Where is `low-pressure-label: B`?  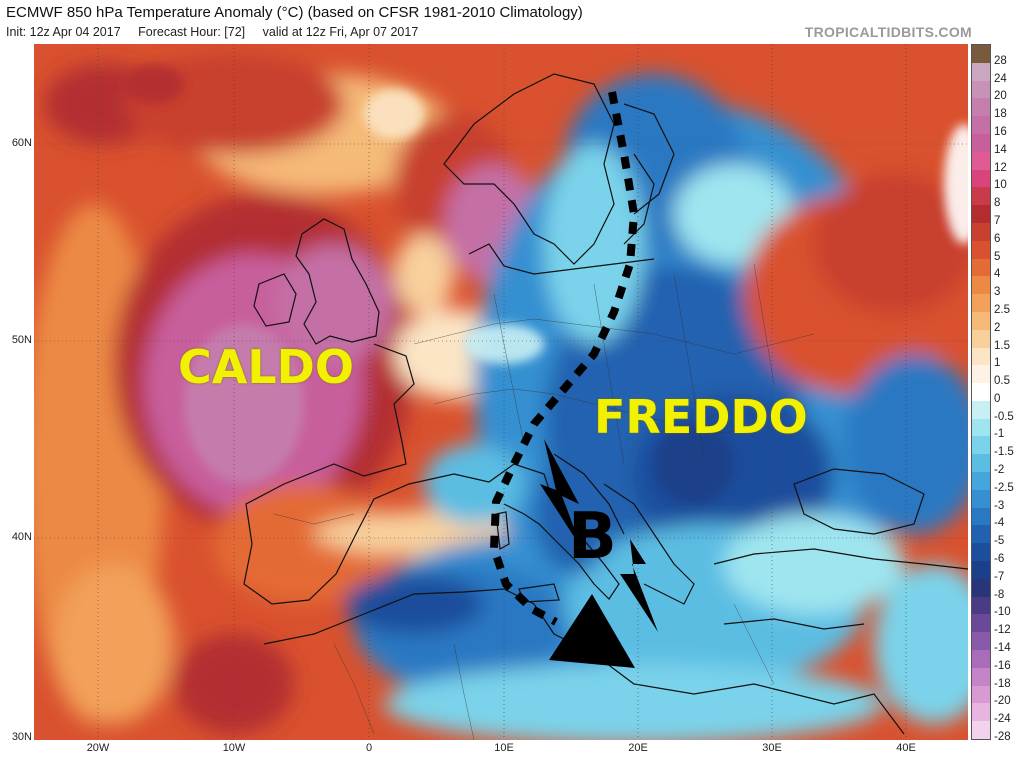
low-pressure-label: B is located at coordinates (592, 537).